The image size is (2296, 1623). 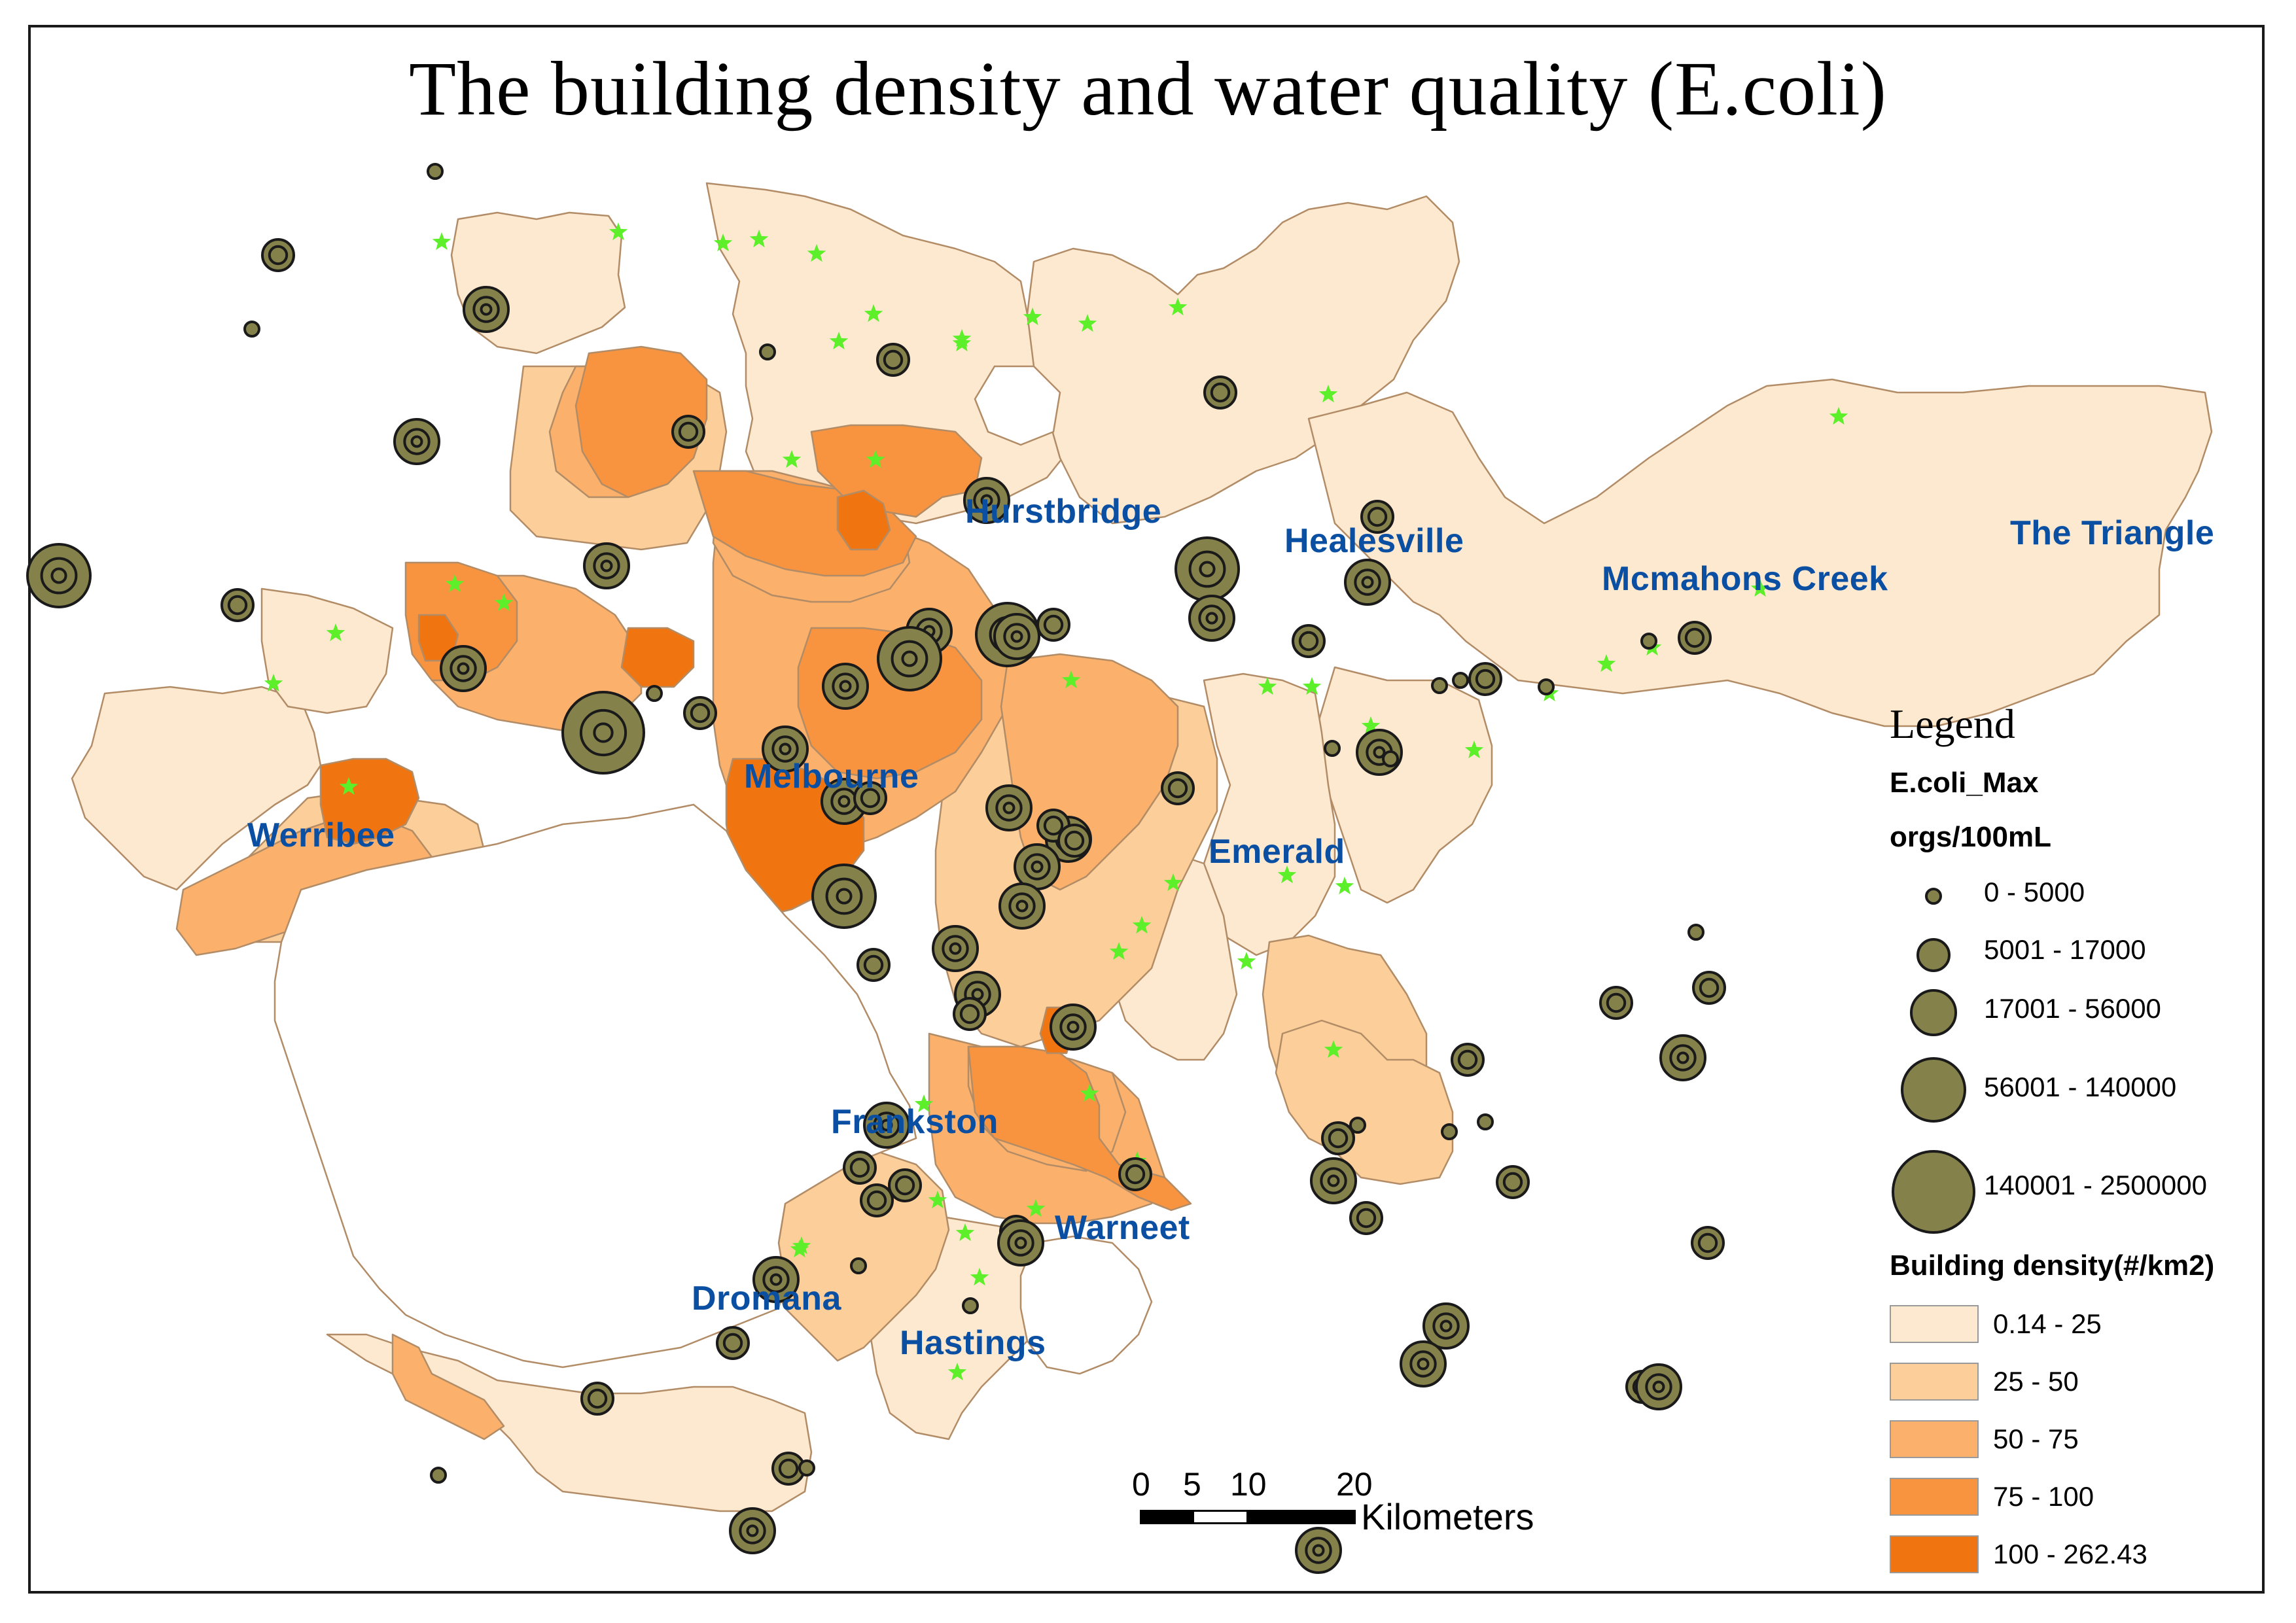 What do you see at coordinates (196, 788) in the screenshot?
I see `region-west-far` at bounding box center [196, 788].